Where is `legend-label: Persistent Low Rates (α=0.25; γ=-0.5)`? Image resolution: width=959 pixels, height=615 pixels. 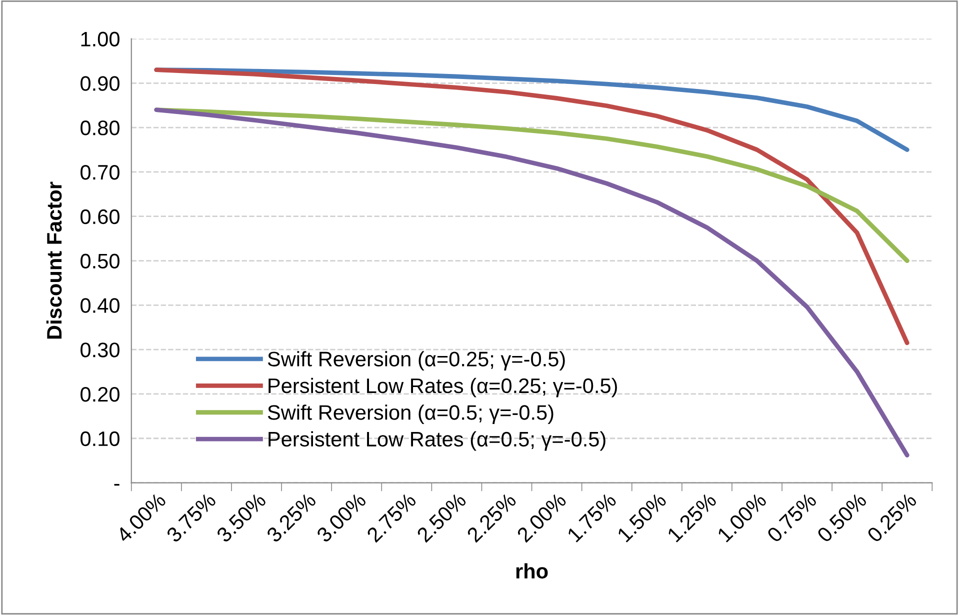
legend-label: Persistent Low Rates (α=0.25; γ=-0.5) is located at coordinates (442, 388).